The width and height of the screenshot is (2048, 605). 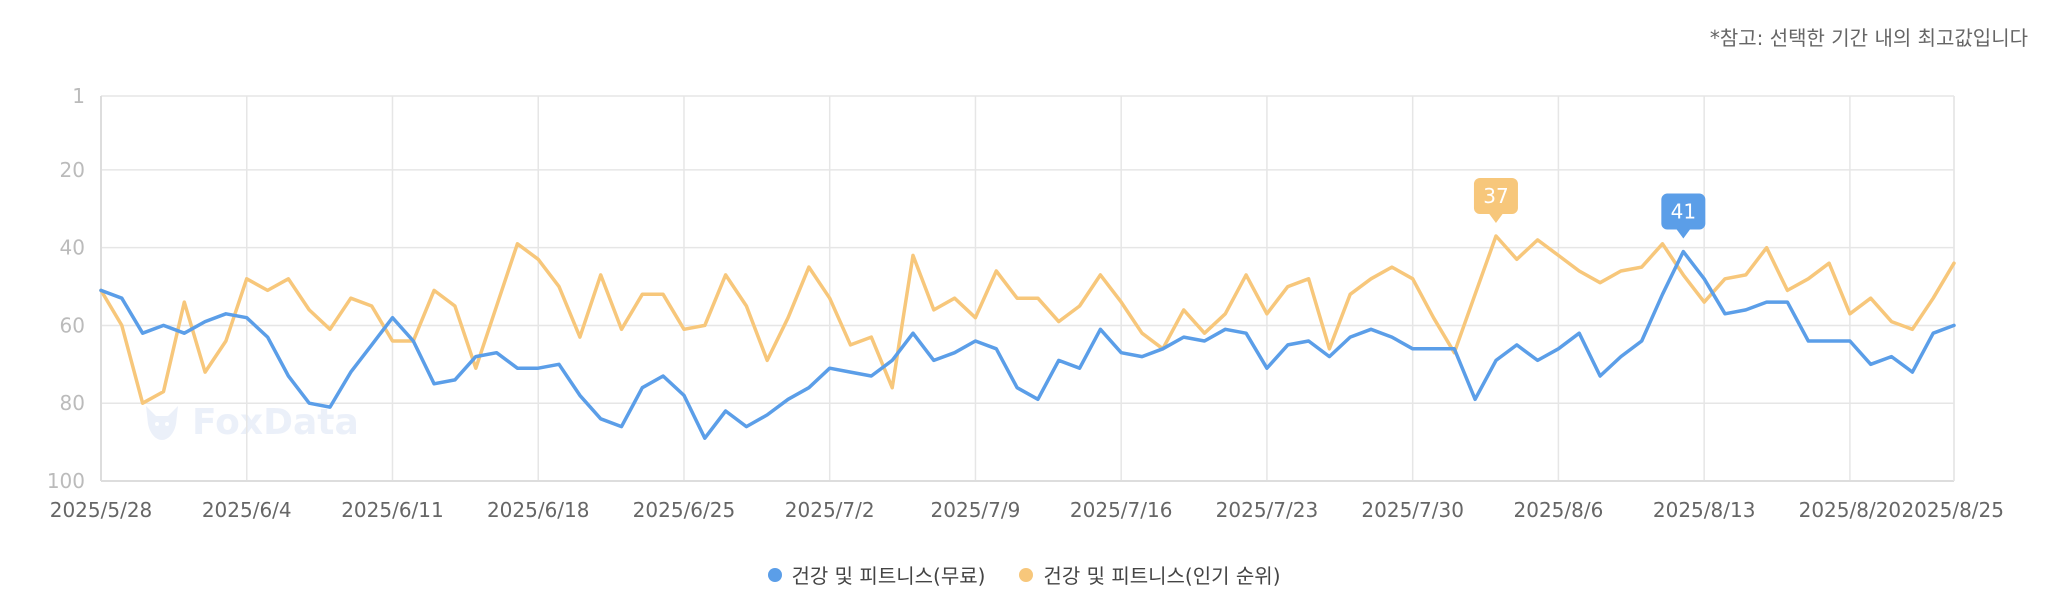 What do you see at coordinates (1952, 510) in the screenshot?
I see `x-tick-label: 2025/8/25` at bounding box center [1952, 510].